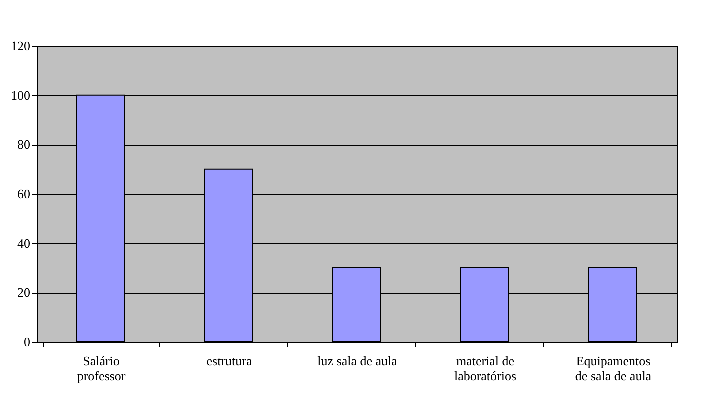  What do you see at coordinates (24, 292) in the screenshot?
I see `y-tick-label: 20` at bounding box center [24, 292].